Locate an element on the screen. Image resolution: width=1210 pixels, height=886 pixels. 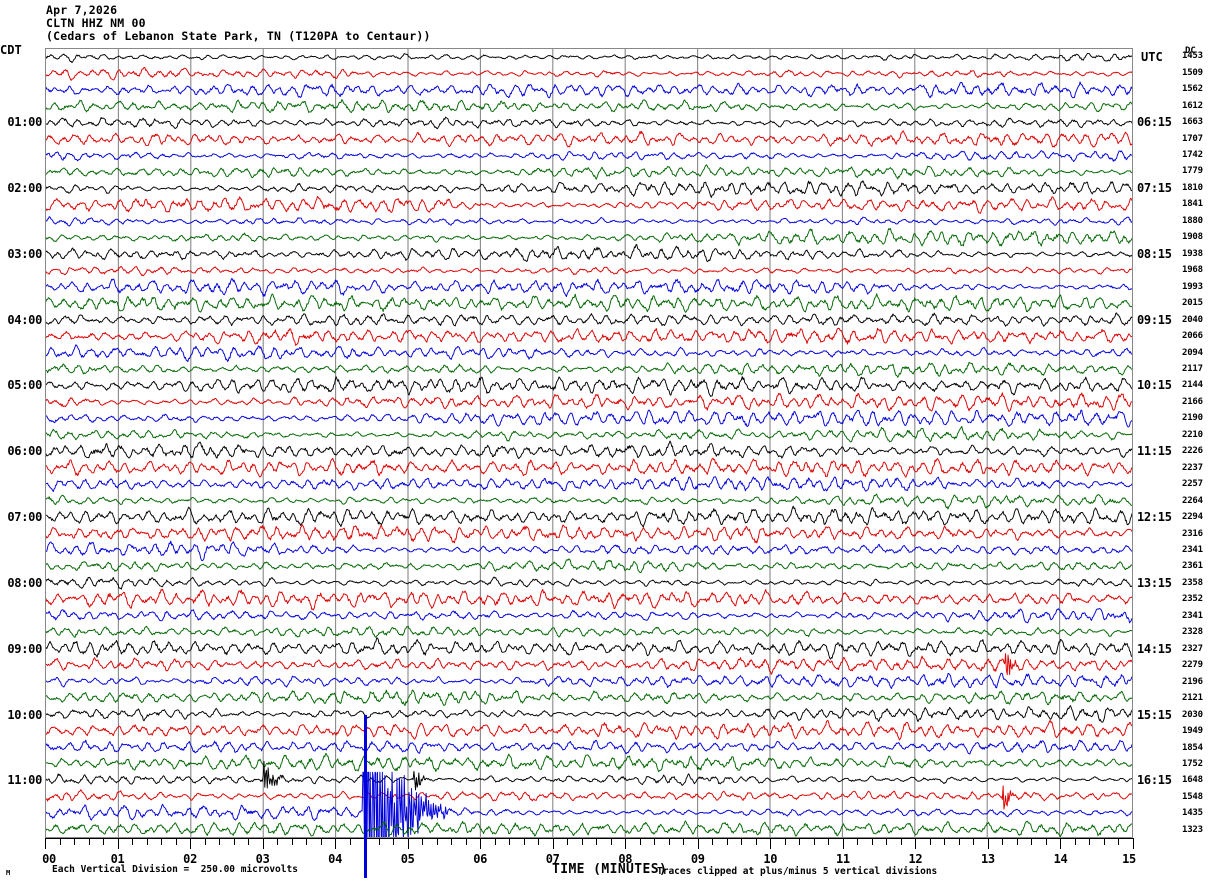
rms-value: 1707 is located at coordinates (1192, 138).